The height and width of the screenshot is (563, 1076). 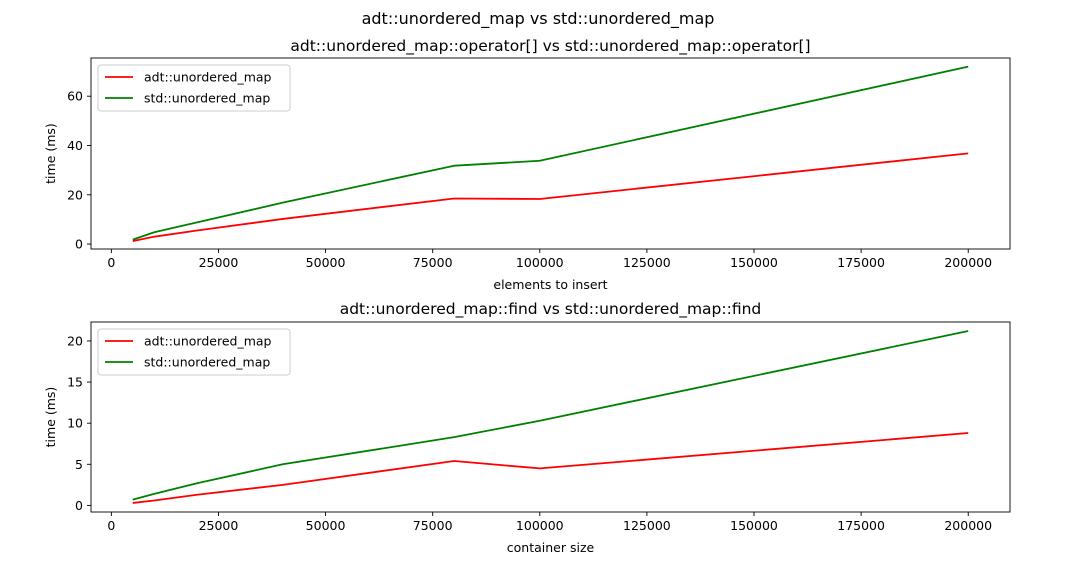 What do you see at coordinates (75, 96) in the screenshot?
I see `y-tick-label: 60` at bounding box center [75, 96].